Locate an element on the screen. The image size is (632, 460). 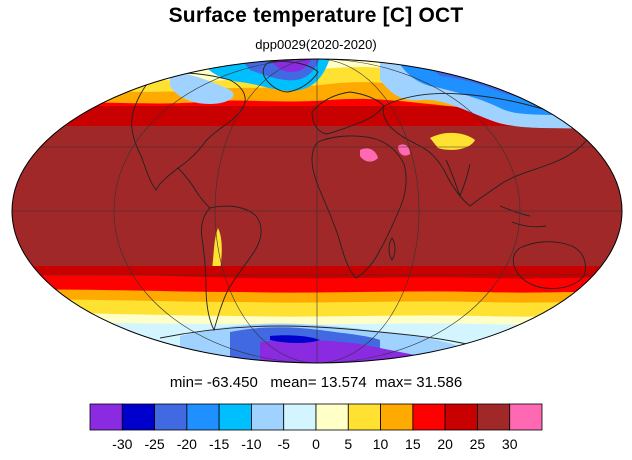
stats-line: min= -63.450 mean= 13.574 max= 31.586 is located at coordinates (316, 382).